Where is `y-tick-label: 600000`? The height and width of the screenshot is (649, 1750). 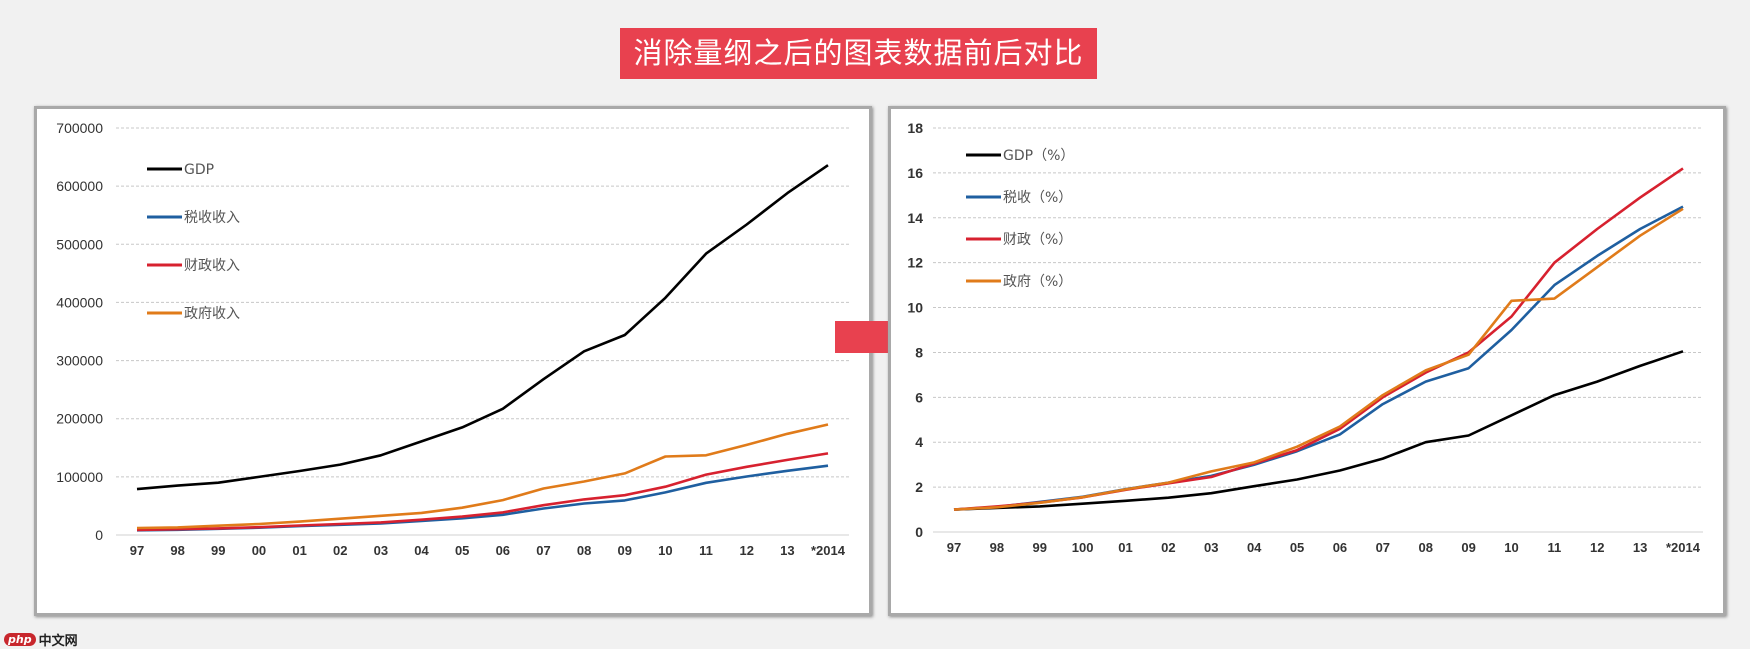
y-tick-label: 600000 is located at coordinates (79, 186).